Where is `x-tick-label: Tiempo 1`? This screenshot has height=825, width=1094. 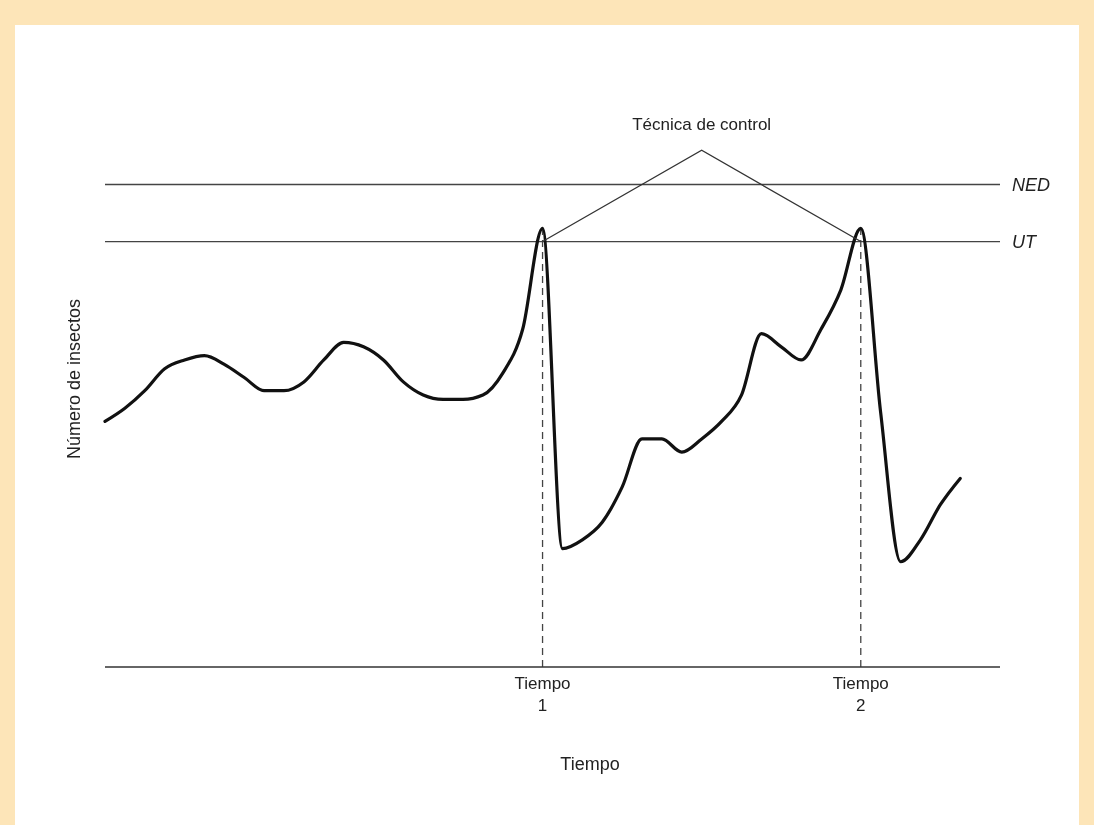 x-tick-label: Tiempo 1 is located at coordinates (542, 694).